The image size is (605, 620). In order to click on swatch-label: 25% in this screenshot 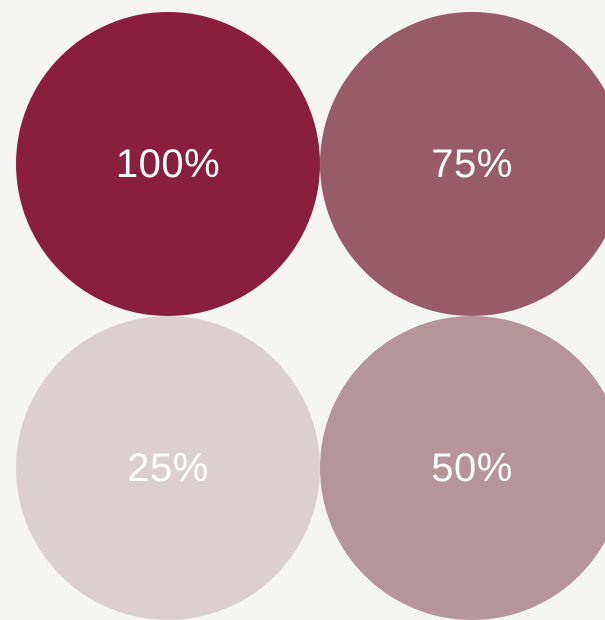, I will do `click(168, 468)`.